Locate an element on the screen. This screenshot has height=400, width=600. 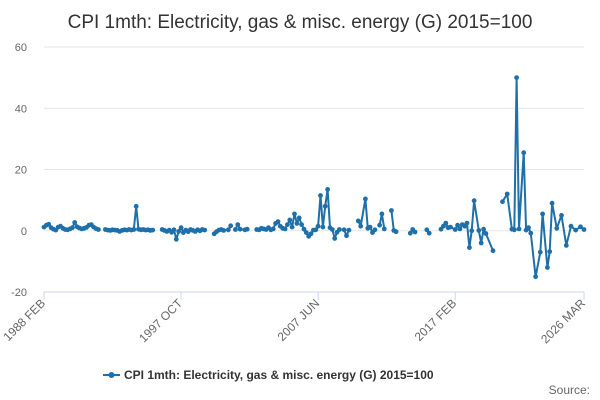
series-line is located at coordinates (543, 177).